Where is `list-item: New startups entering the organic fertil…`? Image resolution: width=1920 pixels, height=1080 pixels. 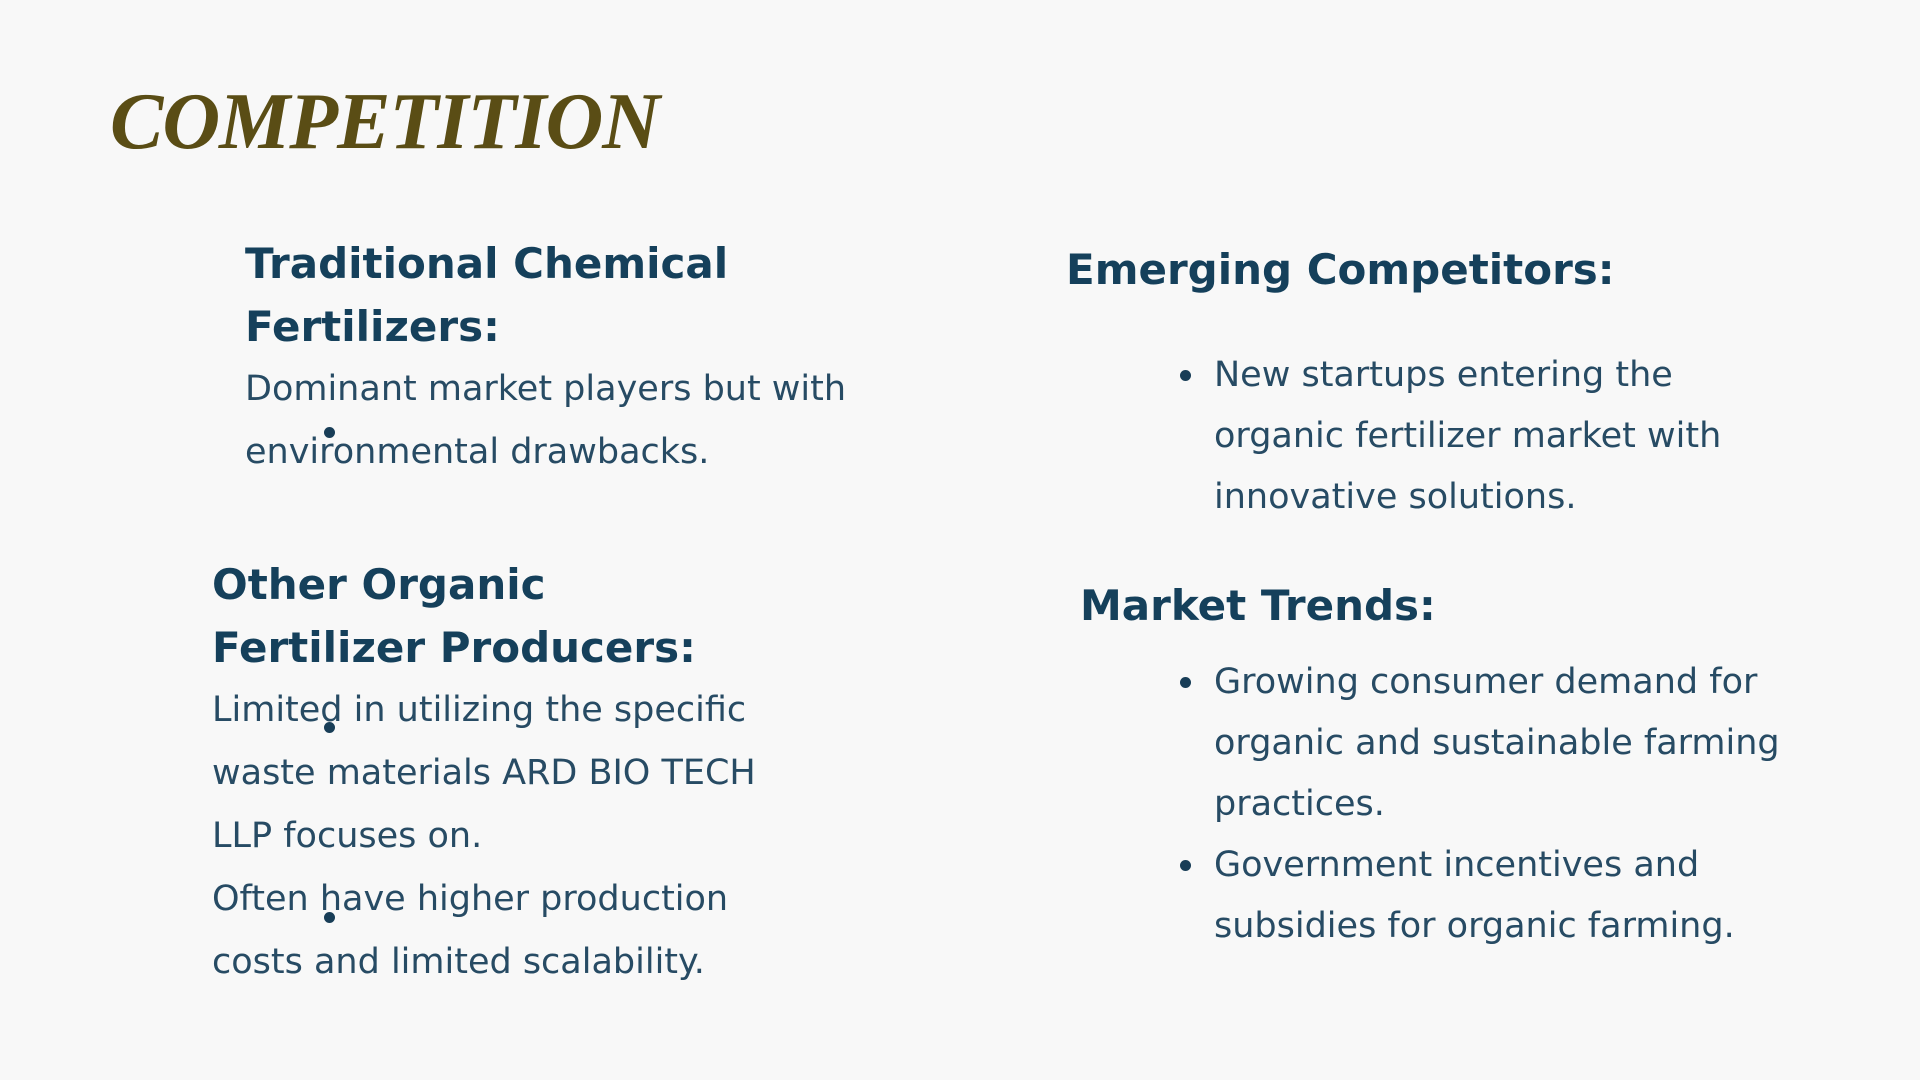 list-item: New startups entering the organic fertil… is located at coordinates (1465, 436).